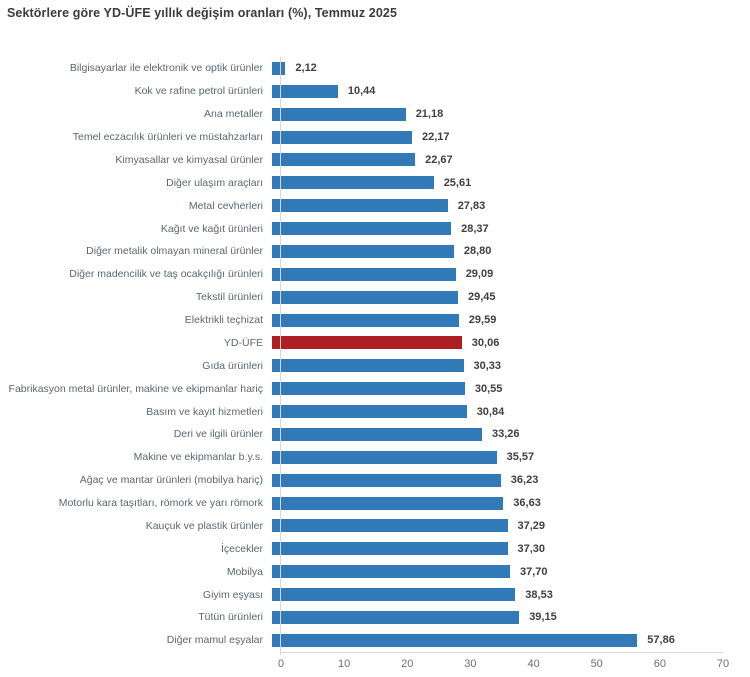 The width and height of the screenshot is (750, 677). I want to click on chart-row: Tütün ürünleri 39,15, so click(375, 617).